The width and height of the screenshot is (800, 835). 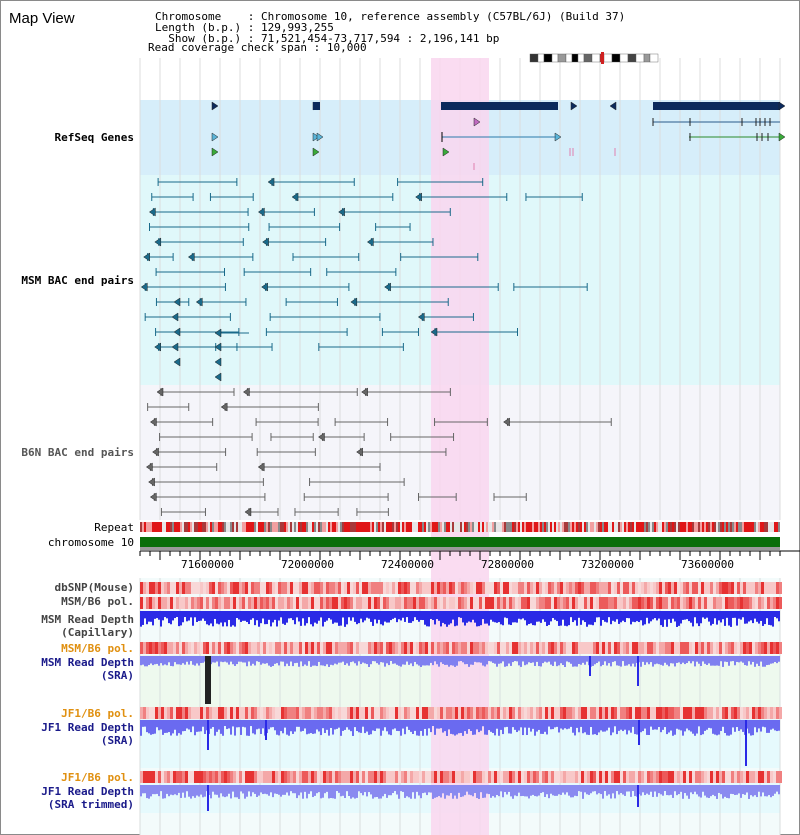 What do you see at coordinates (94, 137) in the screenshot?
I see `track-label-refseq: RefSeq Genes` at bounding box center [94, 137].